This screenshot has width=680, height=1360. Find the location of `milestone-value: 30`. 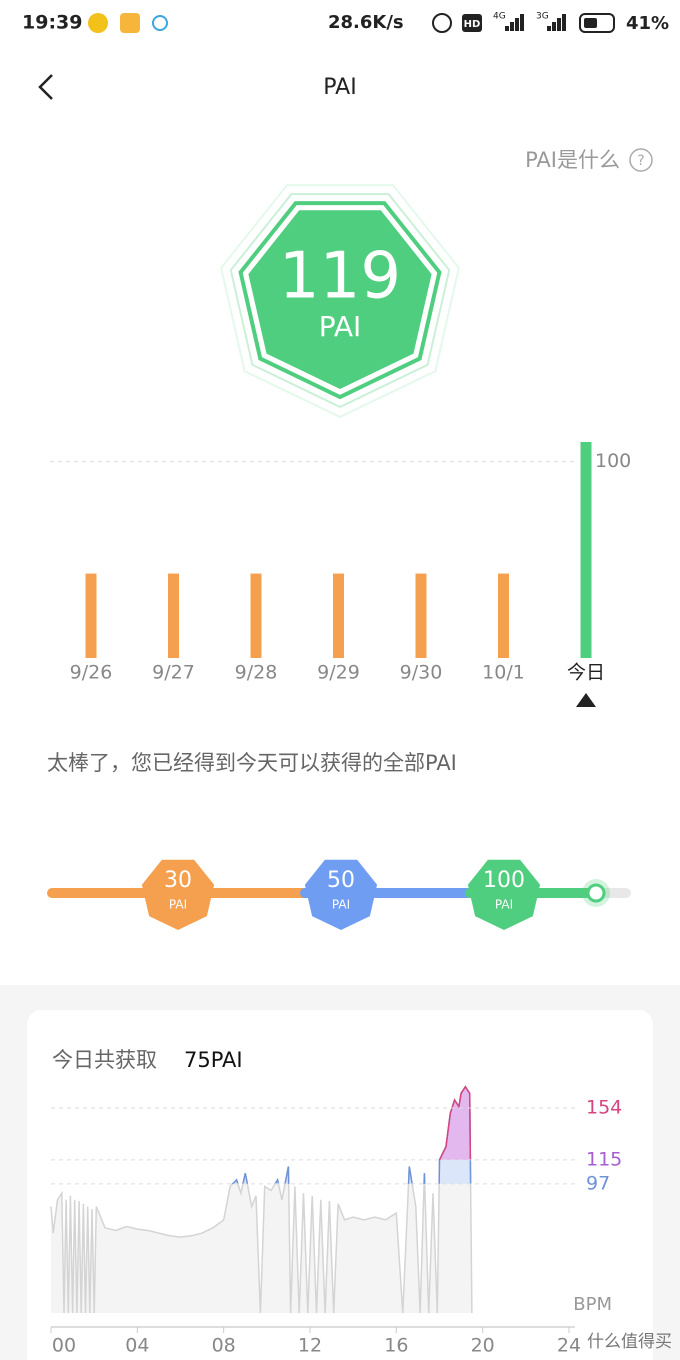

milestone-value: 30 is located at coordinates (178, 880).